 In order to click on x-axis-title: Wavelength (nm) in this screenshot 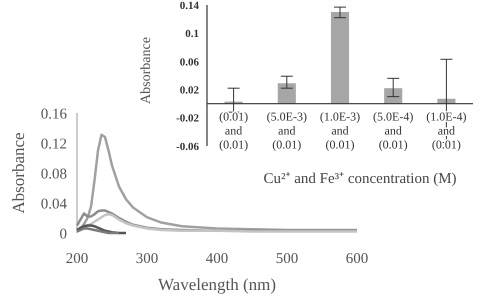, I will do `click(217, 284)`.